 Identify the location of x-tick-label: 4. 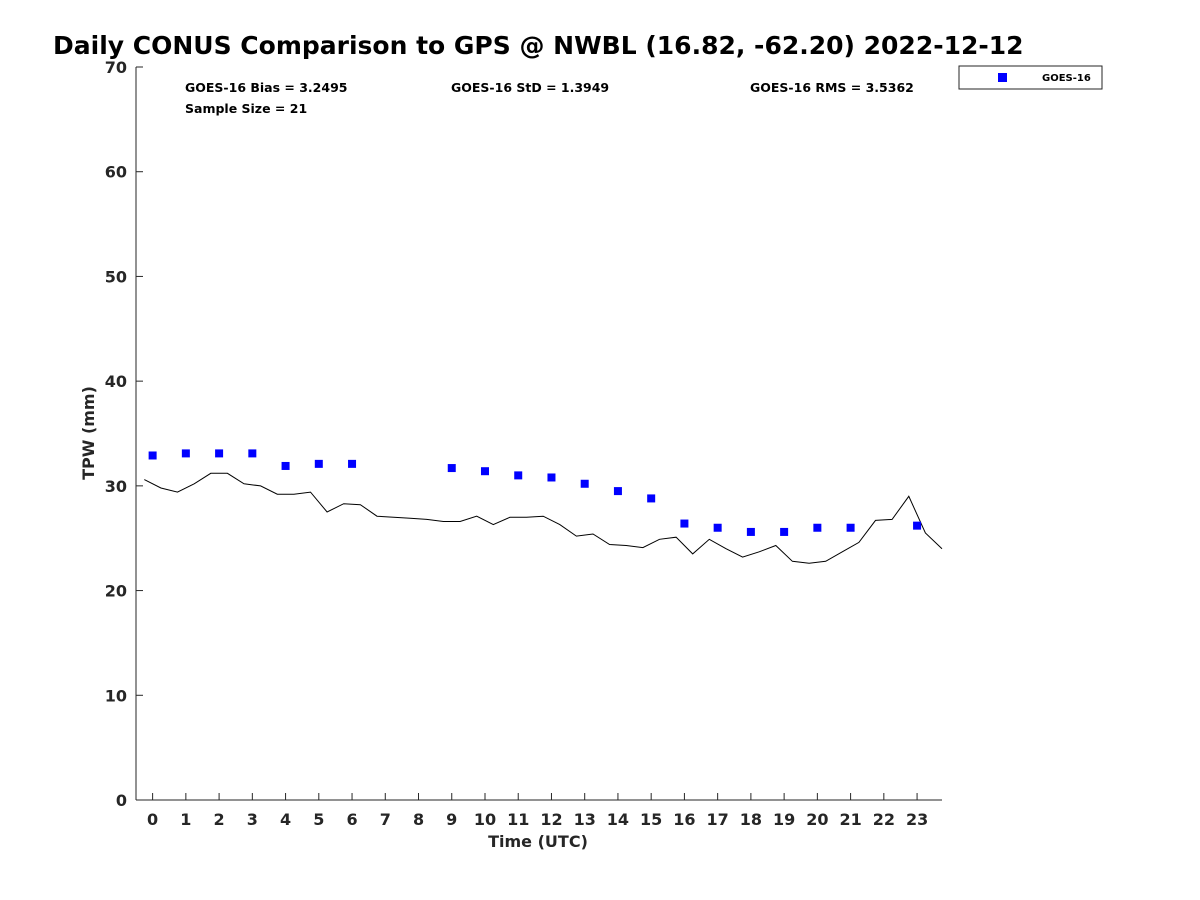
(285, 819).